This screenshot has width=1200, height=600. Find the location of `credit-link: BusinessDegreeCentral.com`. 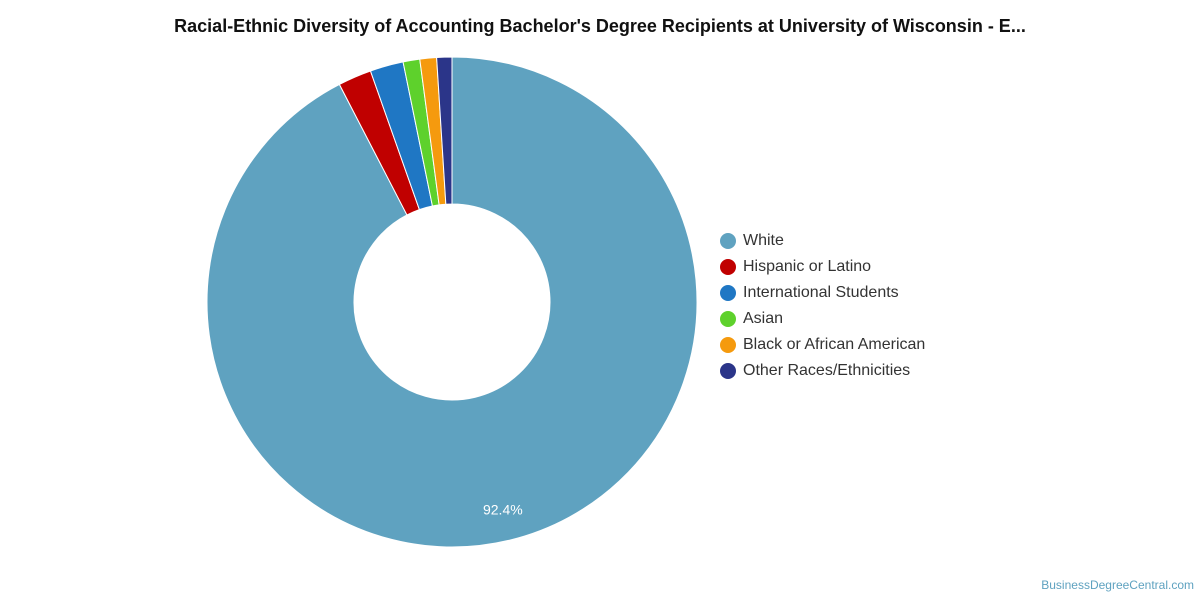

credit-link: BusinessDegreeCentral.com is located at coordinates (1117, 585).